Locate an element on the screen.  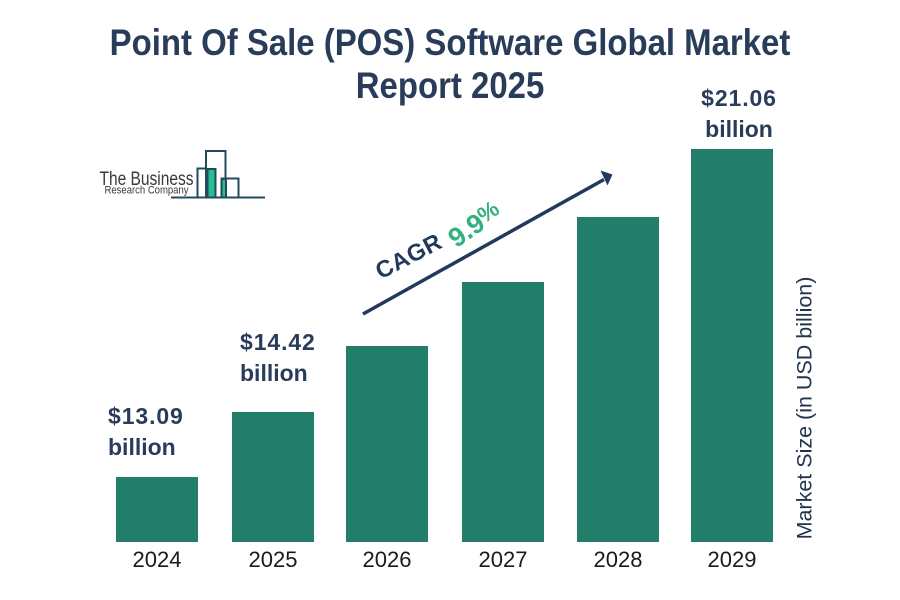
svg-text: The Business is located at coordinates (147, 179).